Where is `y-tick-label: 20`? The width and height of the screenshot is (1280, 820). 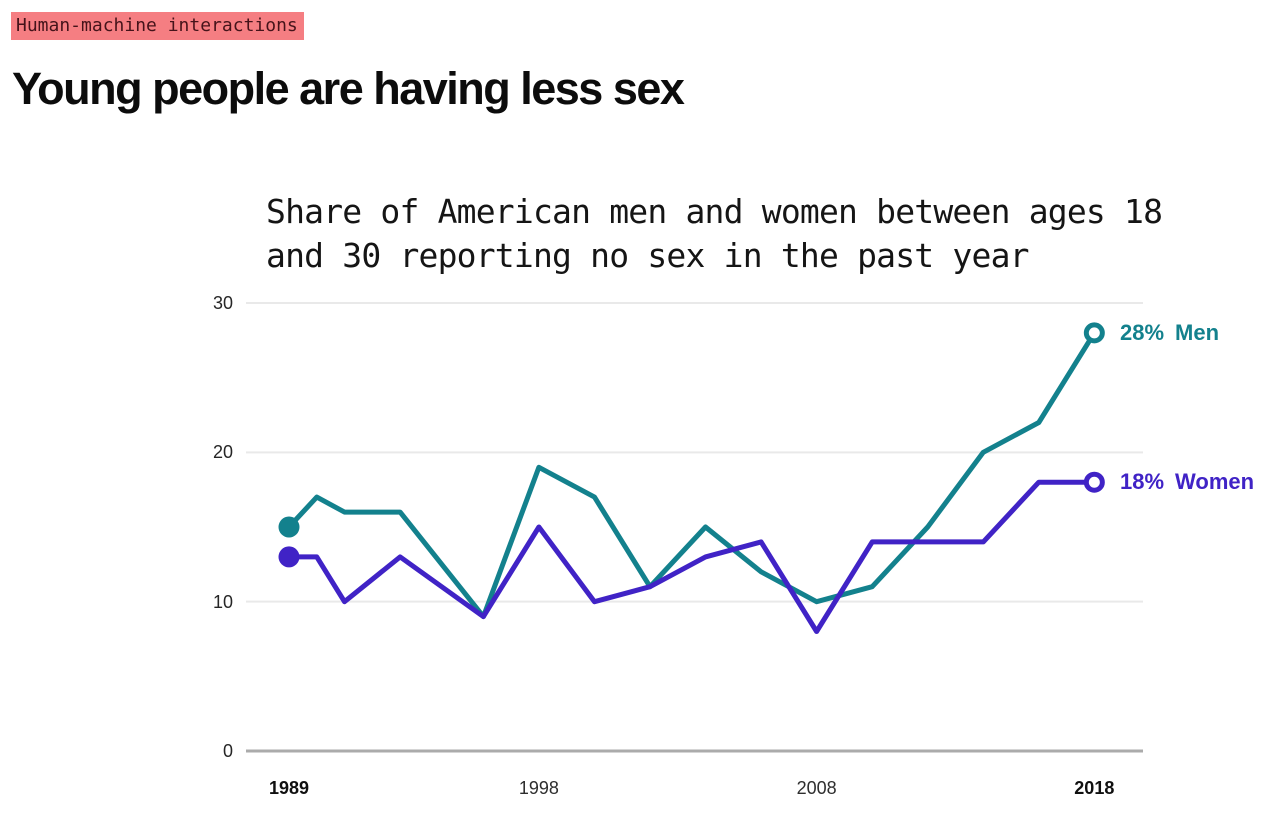
y-tick-label: 20 is located at coordinates (222, 452).